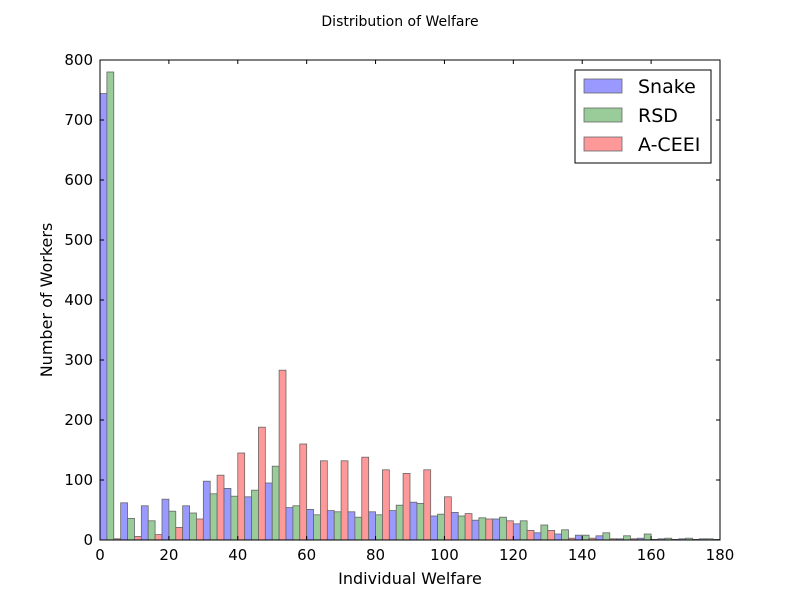 The height and width of the screenshot is (600, 800). I want to click on y-tick-label: 800, so click(78, 60).